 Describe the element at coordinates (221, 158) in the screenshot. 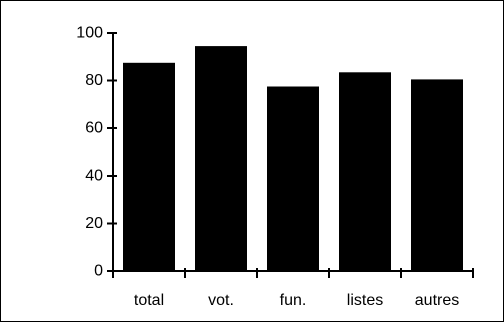

I see `bar-vot` at that location.